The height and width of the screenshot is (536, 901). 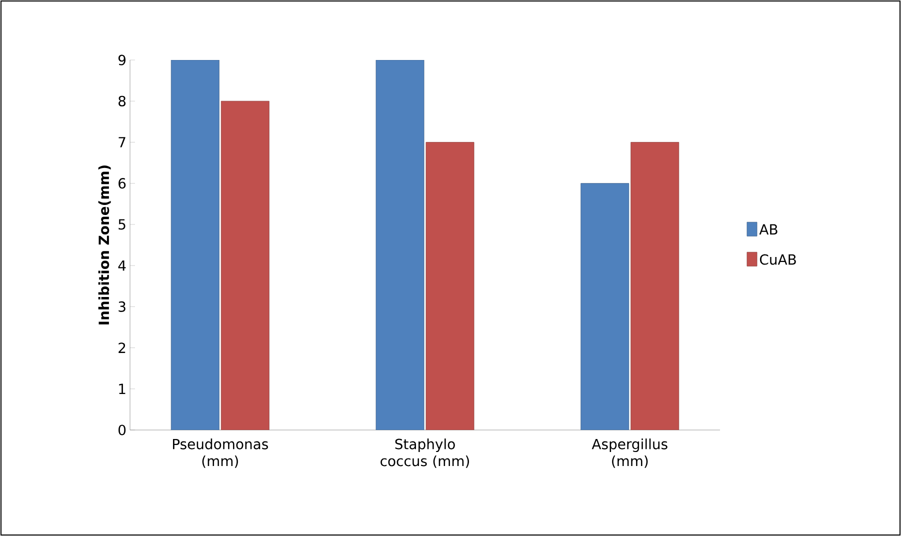 I want to click on y-tick-label: 1, so click(x=122, y=389).